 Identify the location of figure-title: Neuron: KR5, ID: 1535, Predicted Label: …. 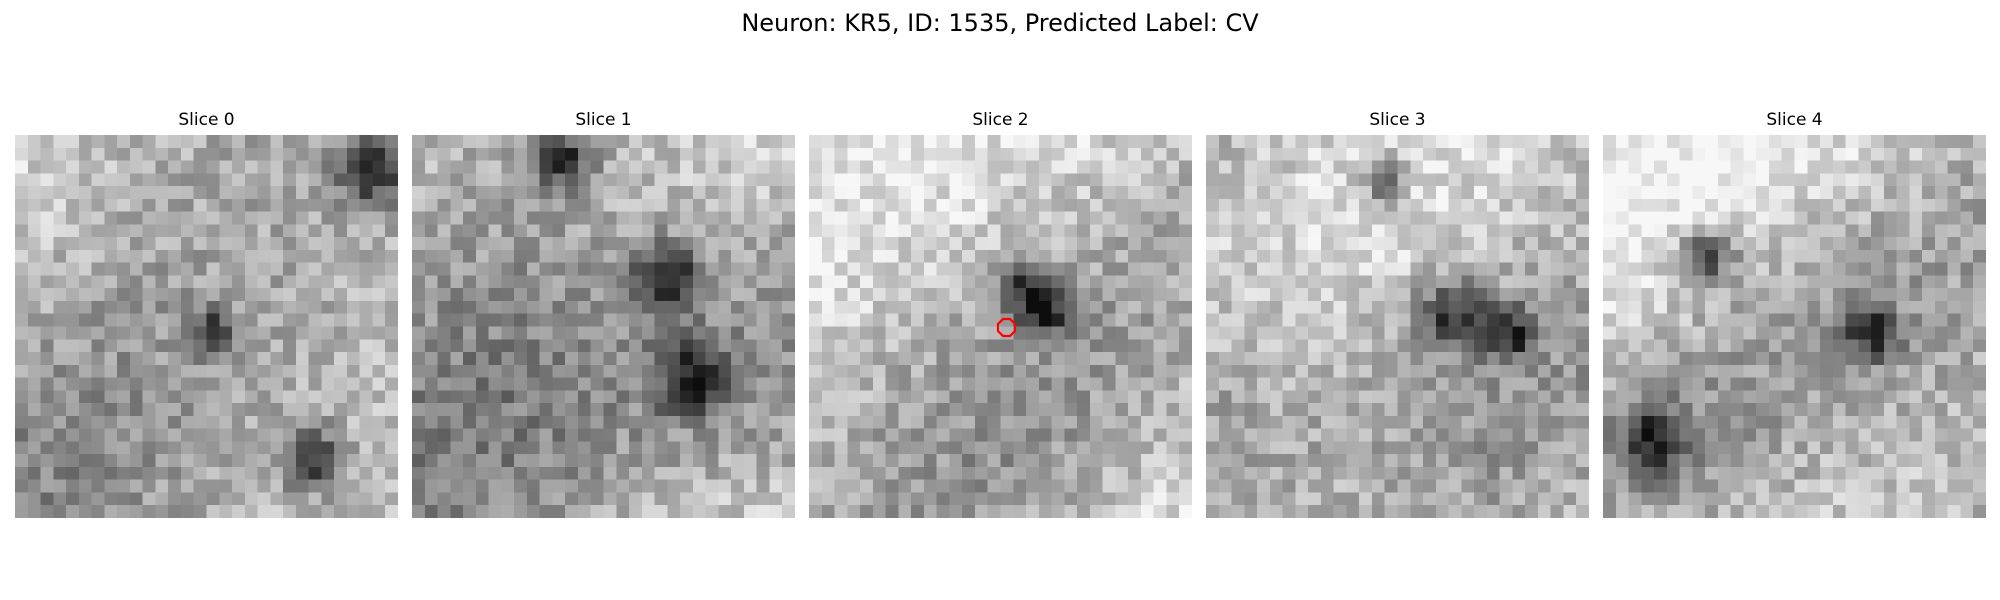
(1000, 23).